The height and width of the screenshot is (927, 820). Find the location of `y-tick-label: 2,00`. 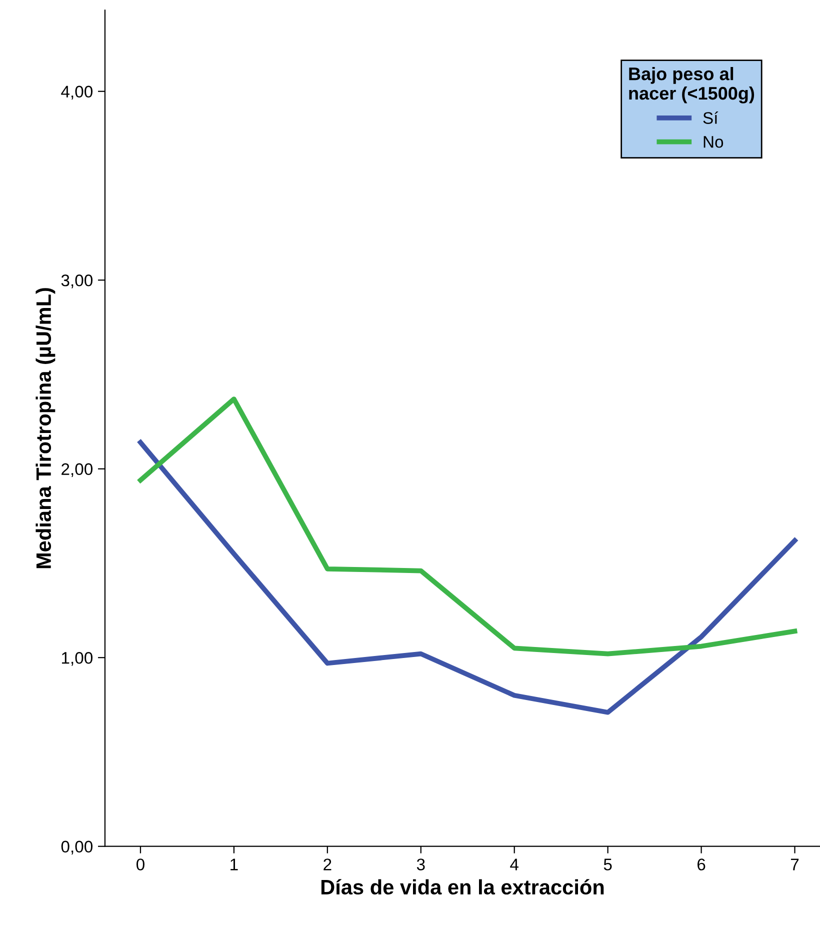

y-tick-label: 2,00 is located at coordinates (77, 470).